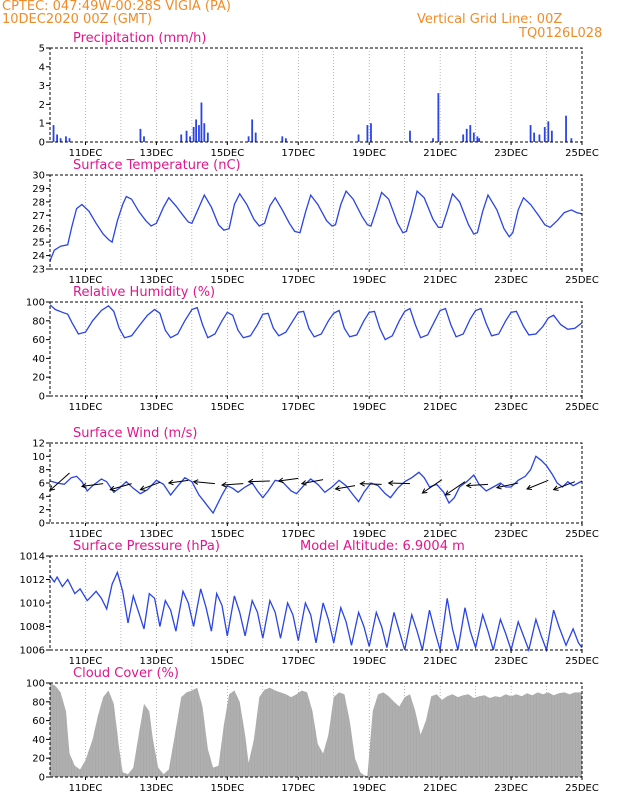 Image resolution: width=618 pixels, height=800 pixels. Describe the element at coordinates (316, 95) in the screenshot. I see `precipitation-frame` at that location.